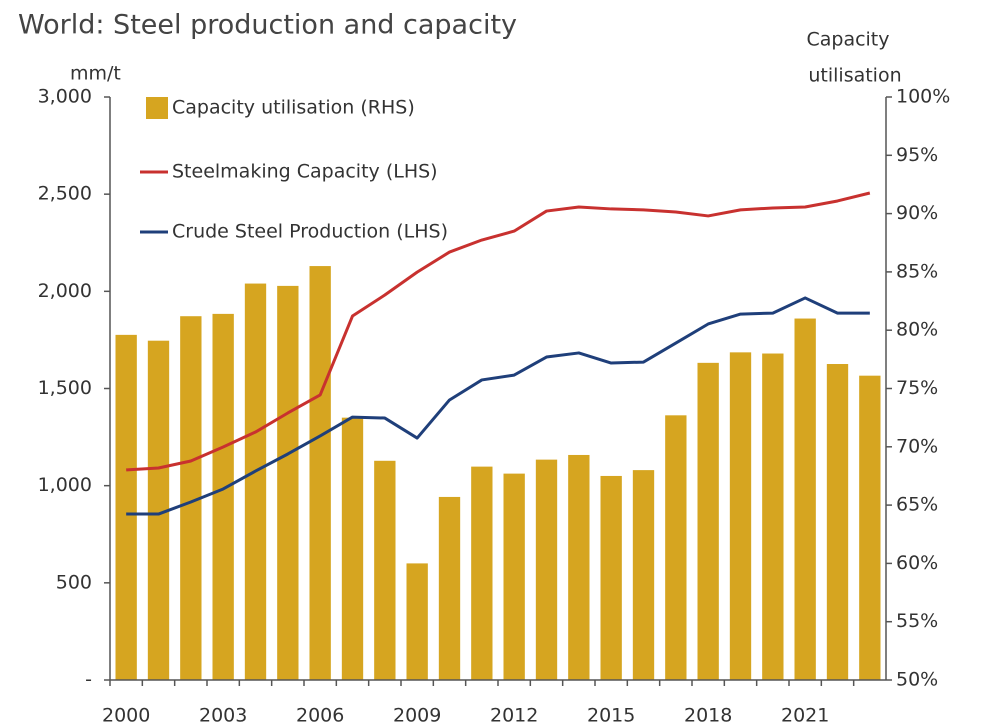 The image size is (982, 728). What do you see at coordinates (917, 271) in the screenshot?
I see `y2-tick-label: 85%` at bounding box center [917, 271].